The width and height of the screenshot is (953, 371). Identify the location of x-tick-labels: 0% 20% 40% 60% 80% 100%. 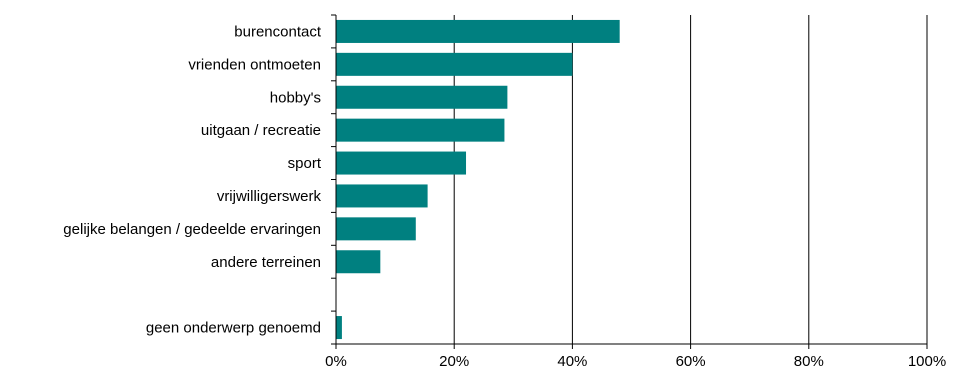
(635, 361).